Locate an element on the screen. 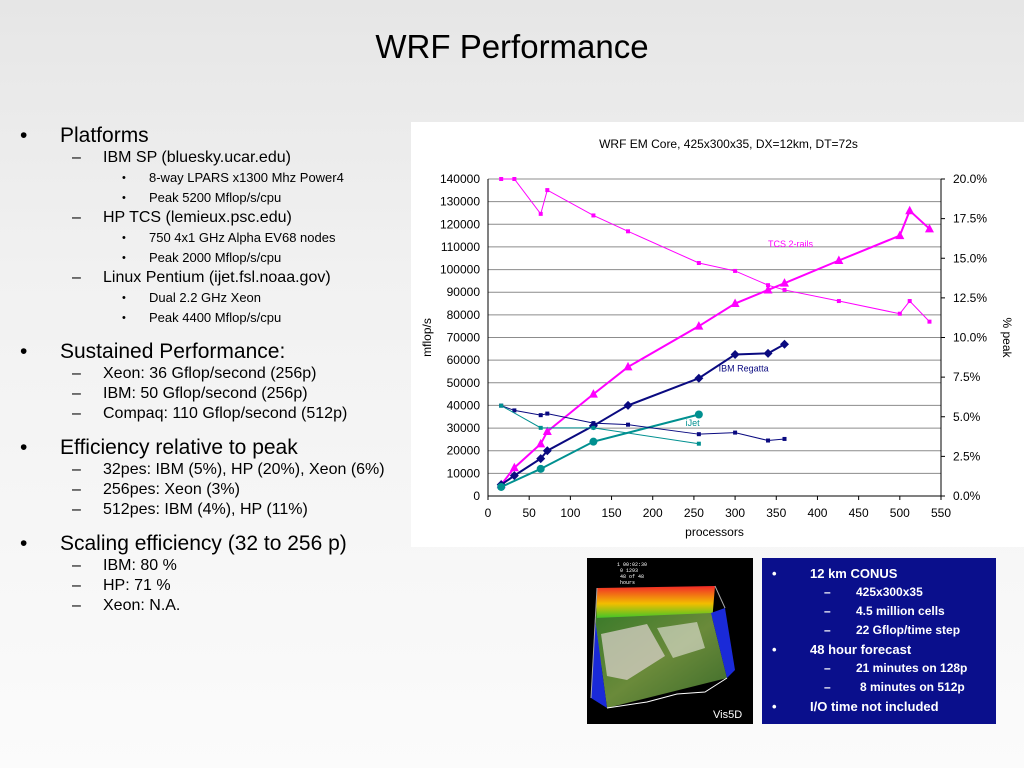  y-tick-label: 100000 is located at coordinates (460, 270).